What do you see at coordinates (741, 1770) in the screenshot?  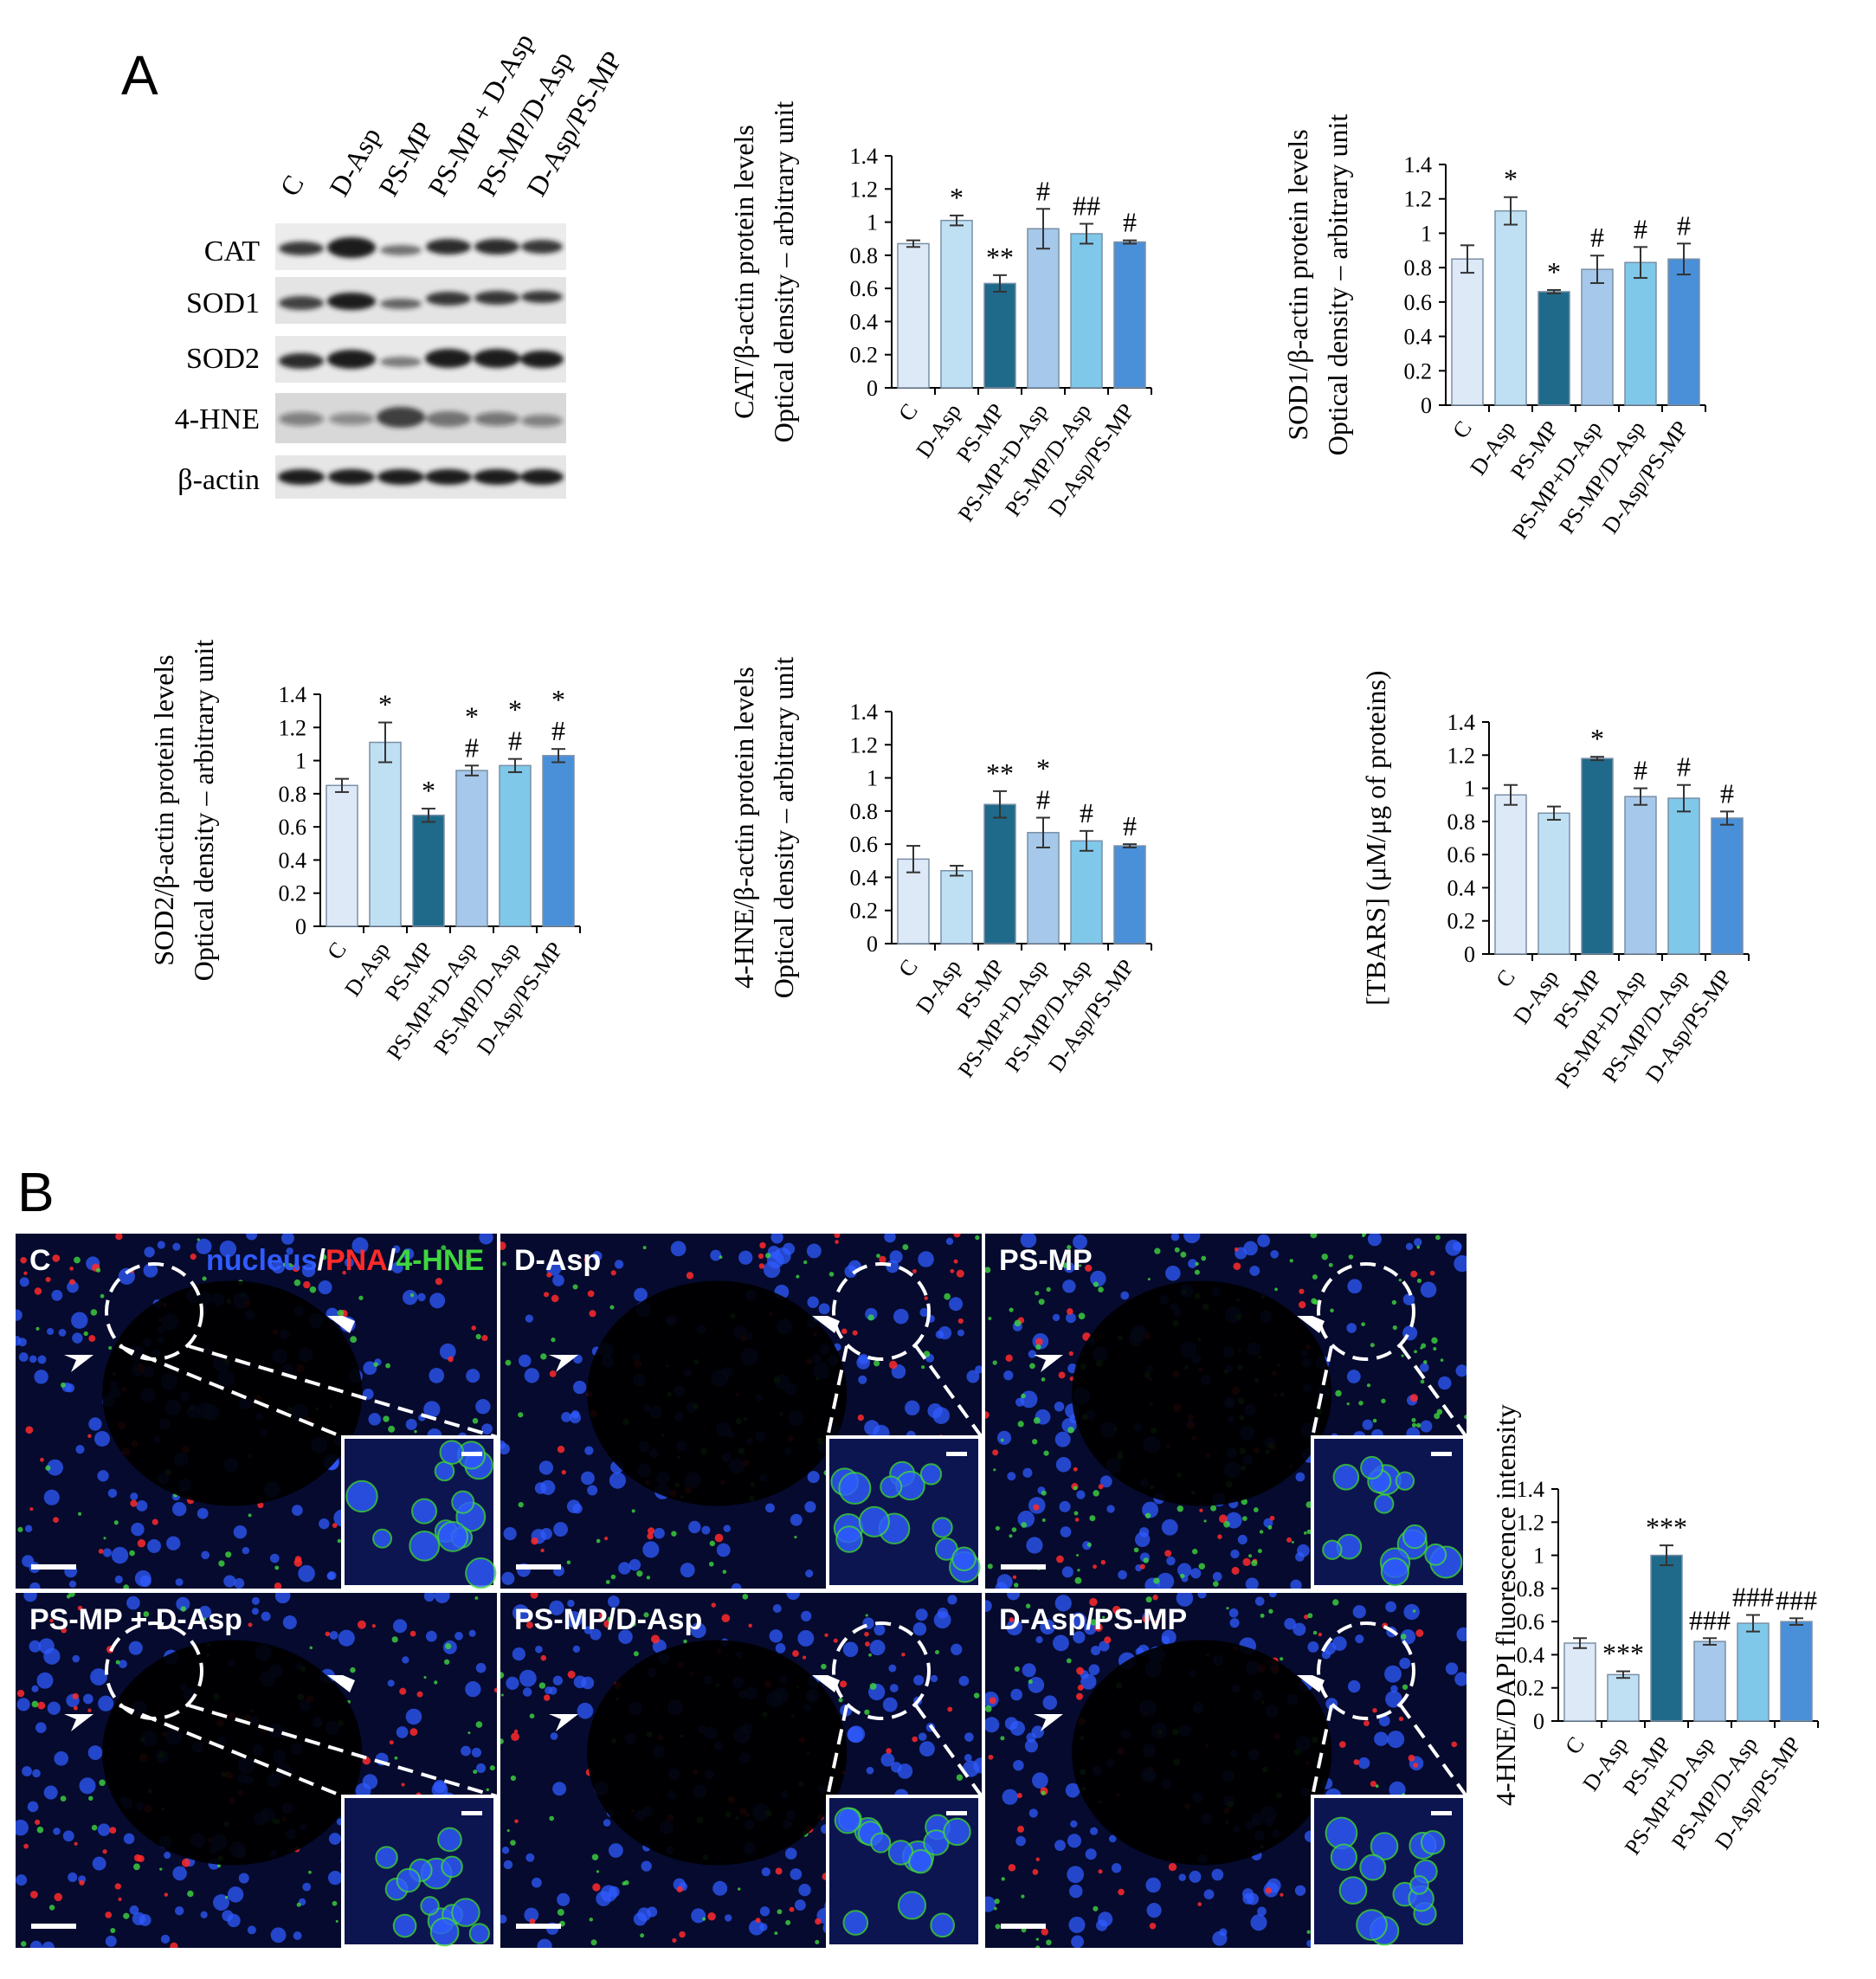 I see `micrograph-panel: PS-MP/D-Asp` at bounding box center [741, 1770].